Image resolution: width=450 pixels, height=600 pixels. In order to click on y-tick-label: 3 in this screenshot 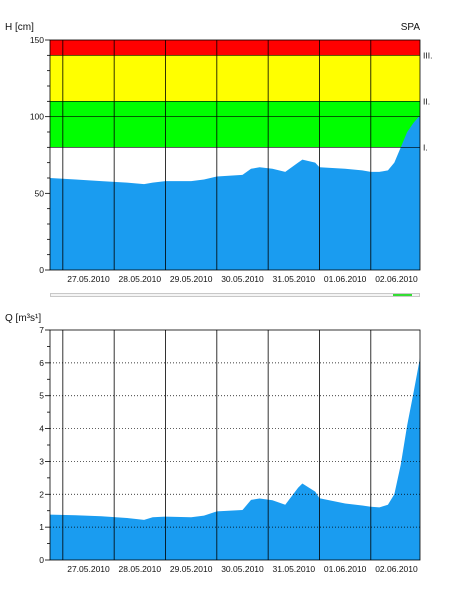, I will do `click(41, 461)`.